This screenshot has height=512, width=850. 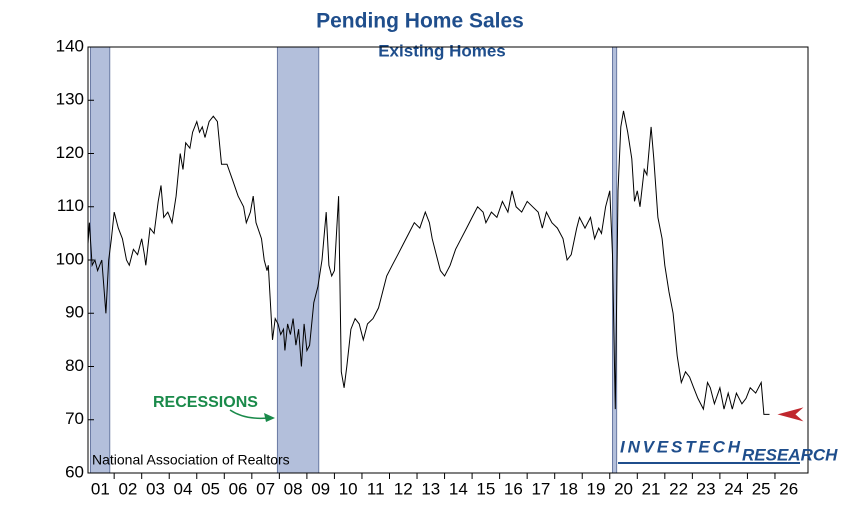 I want to click on logo-main: INVESTECH, so click(x=680, y=446).